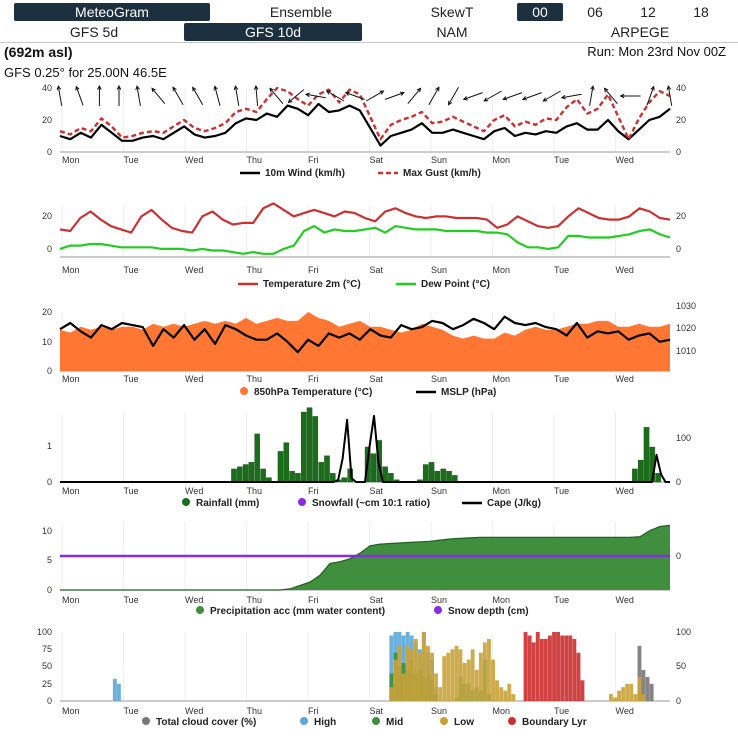  What do you see at coordinates (369, 32) in the screenshot?
I see `nav-row-2: GFS 5d GFS 10d NAM ARPEGE` at bounding box center [369, 32].